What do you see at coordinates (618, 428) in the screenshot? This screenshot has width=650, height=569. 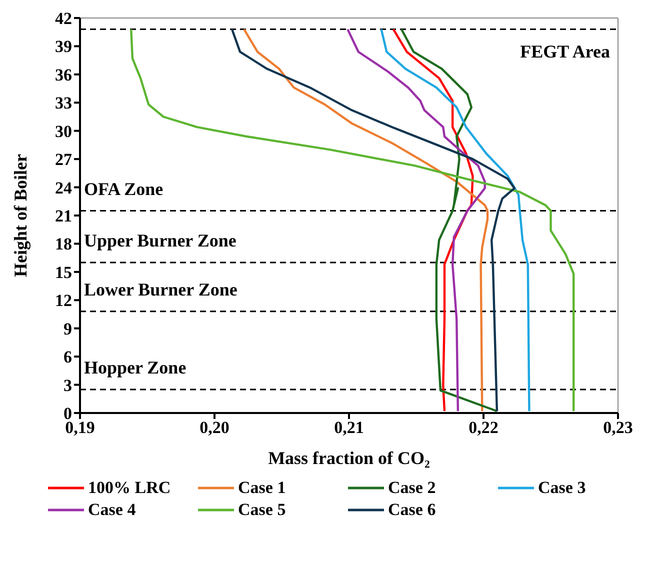 I see `x-tick-label: 0,23` at bounding box center [618, 428].